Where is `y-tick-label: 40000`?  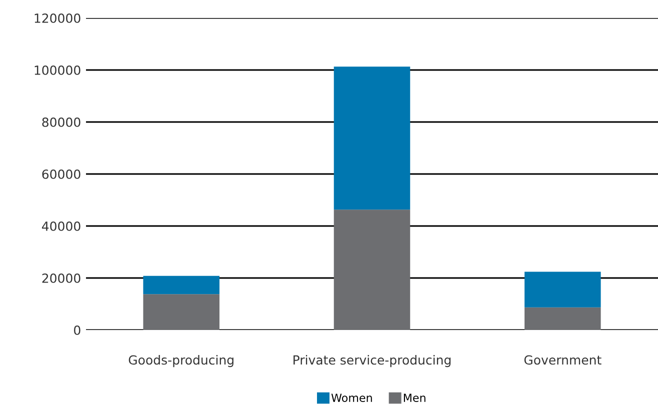
y-tick-label: 40000 is located at coordinates (61, 226).